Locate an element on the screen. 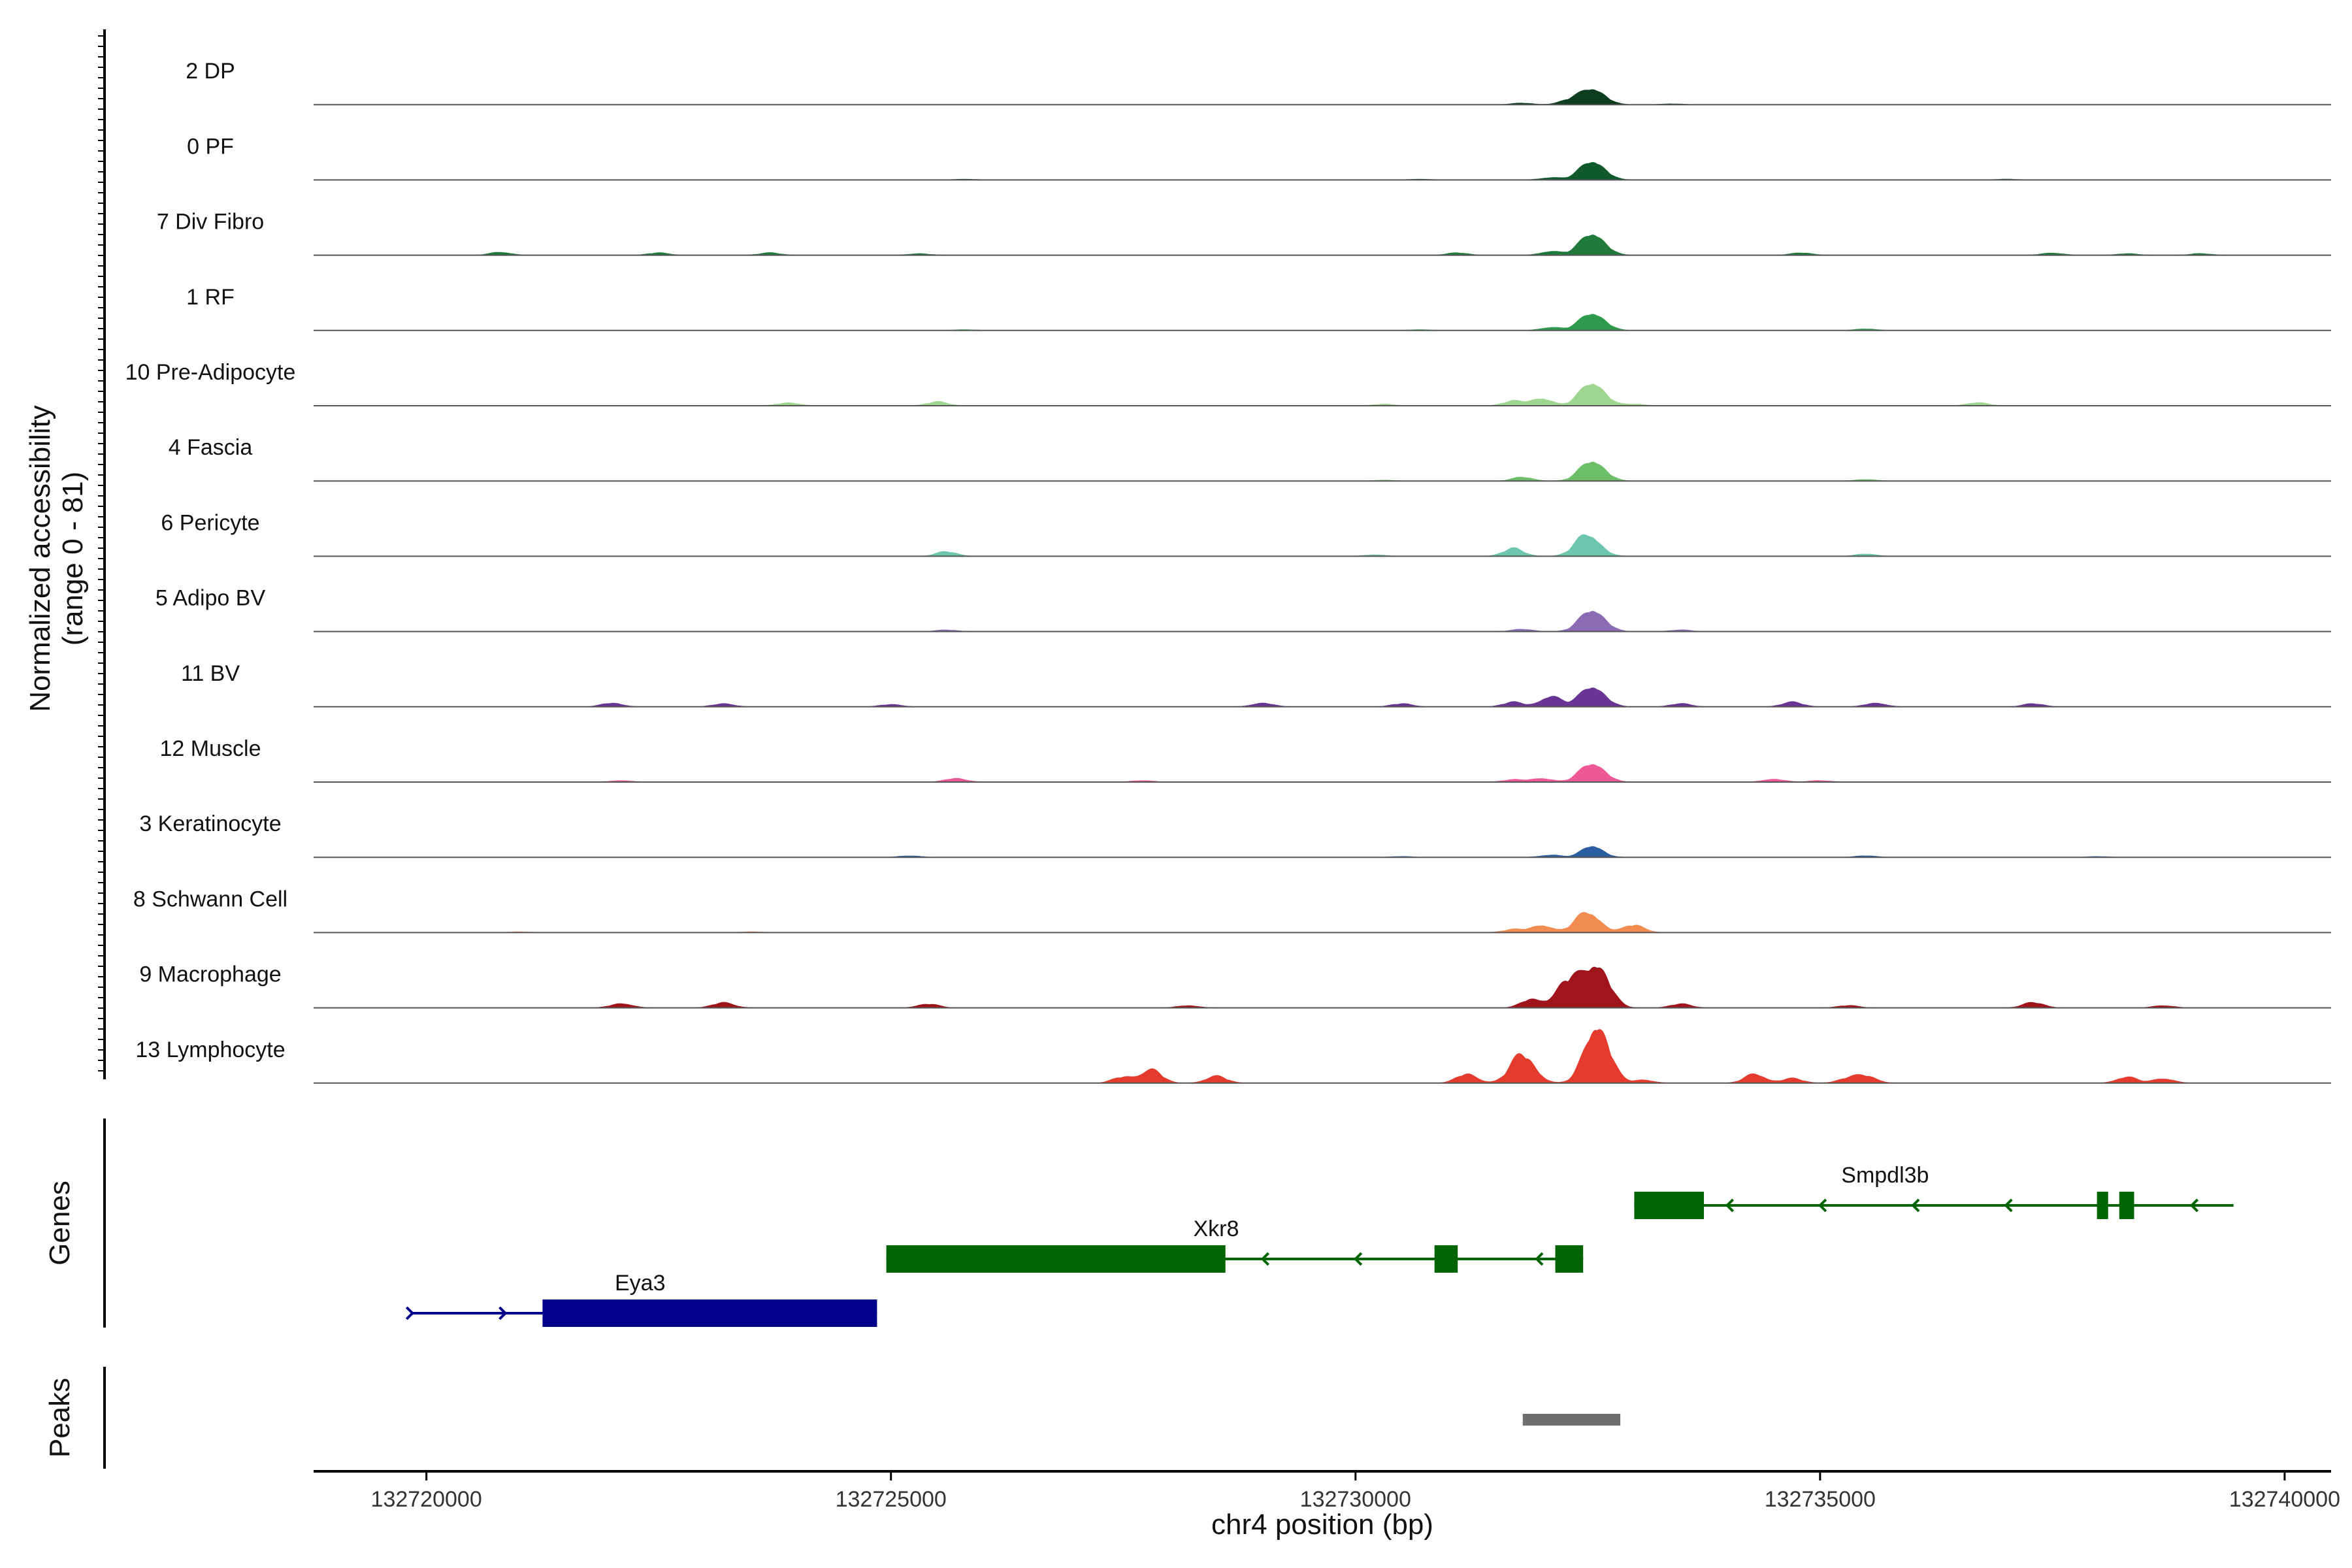  track-label: 6 Pericyte is located at coordinates (210, 522).